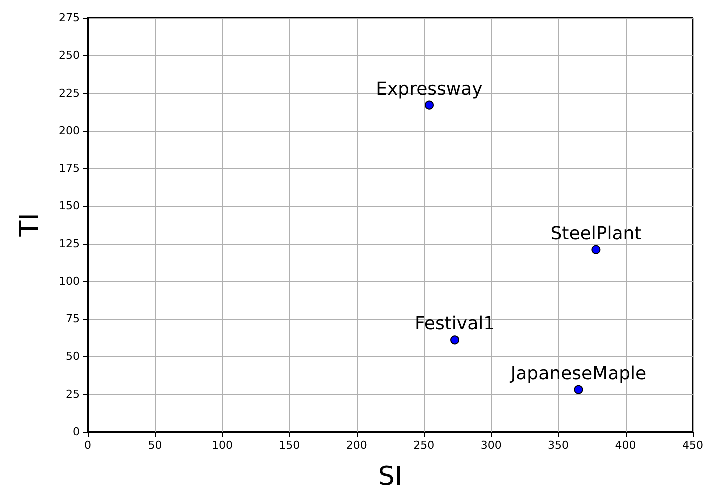 This screenshot has width=707, height=495. What do you see at coordinates (76, 432) in the screenshot?
I see `y-tick-label: 0` at bounding box center [76, 432].